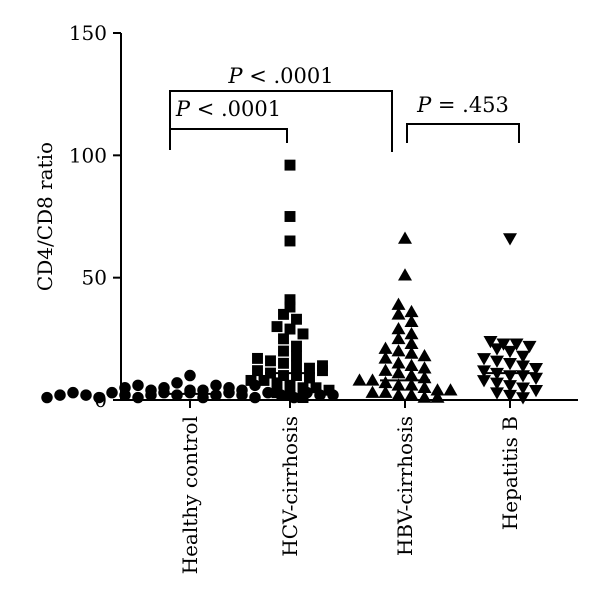 The image size is (600, 608). Describe the element at coordinates (350, 383) in the screenshot. I see `median-lines` at that location.